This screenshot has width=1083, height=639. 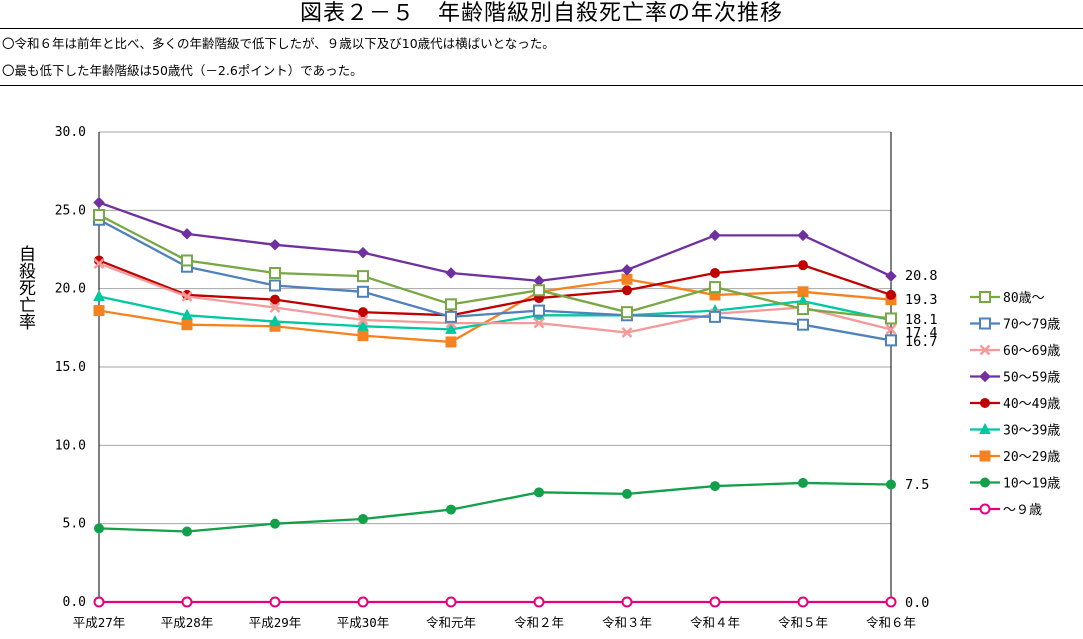 I want to click on legend-label: 20～29歳, so click(x=1031, y=457).